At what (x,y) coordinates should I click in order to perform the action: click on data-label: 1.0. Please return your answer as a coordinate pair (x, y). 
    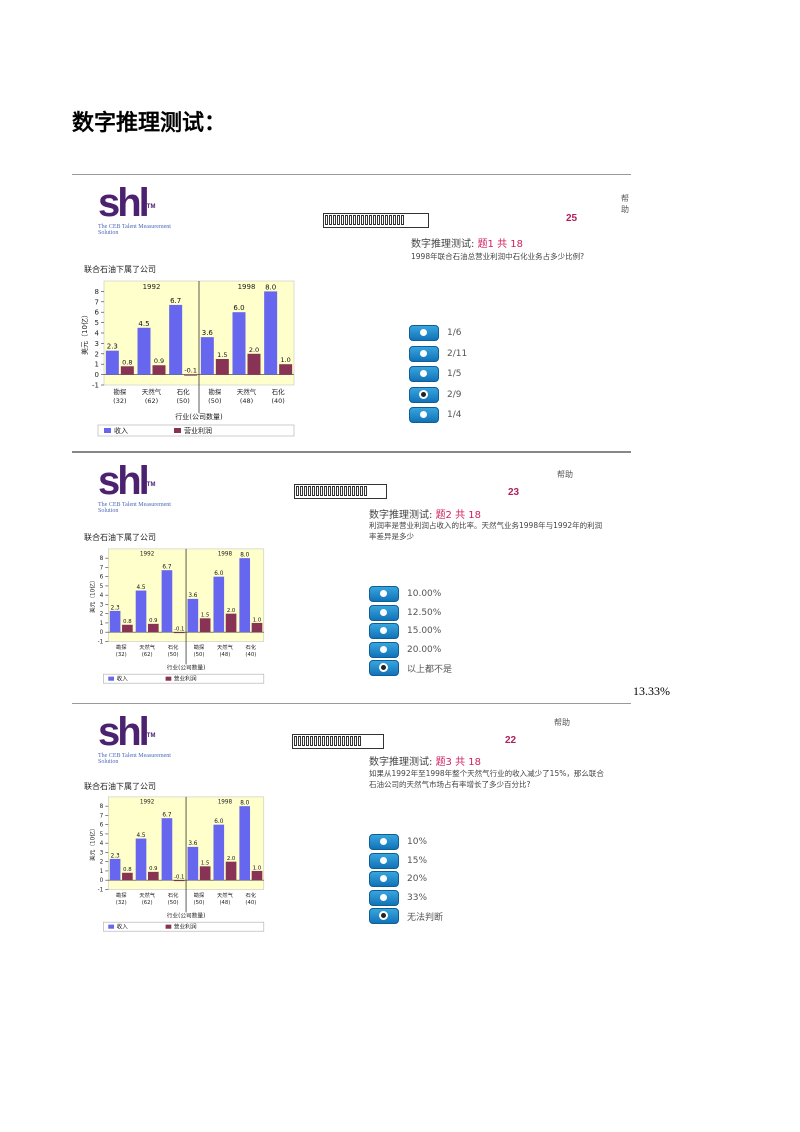
    Looking at the image, I should click on (257, 620).